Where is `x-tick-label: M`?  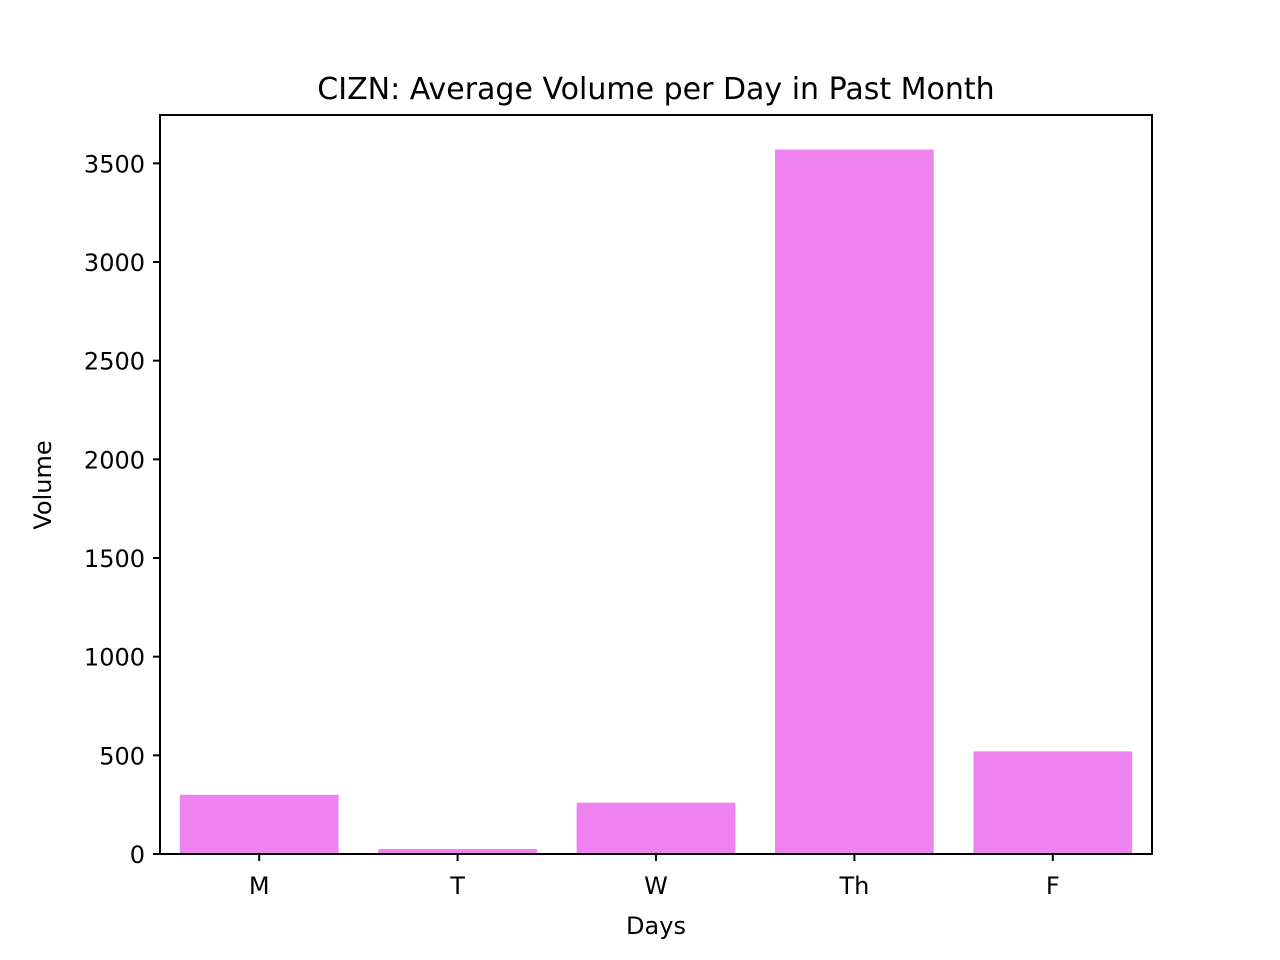
x-tick-label: M is located at coordinates (259, 886).